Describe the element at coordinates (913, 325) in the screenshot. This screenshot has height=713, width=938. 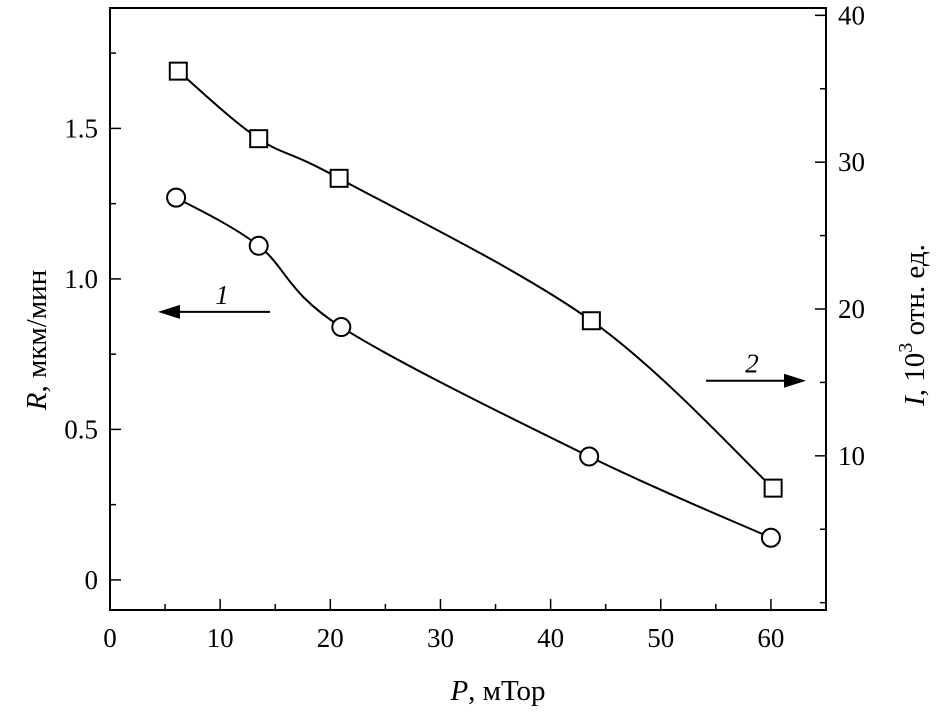
I see `y-right-axis-label: I, 103 отн. ед.` at that location.